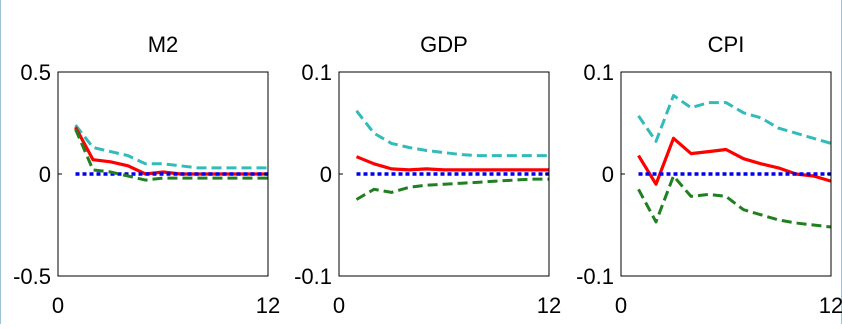  What do you see at coordinates (32, 276) in the screenshot?
I see `y-tick-label: -0.5` at bounding box center [32, 276].